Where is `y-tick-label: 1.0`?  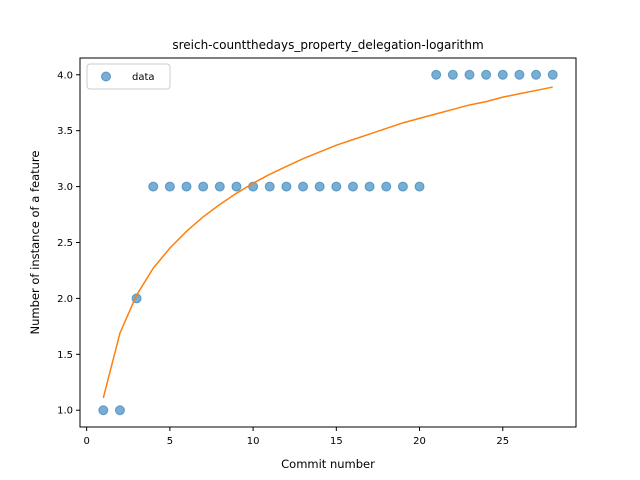
y-tick-label: 1.0 is located at coordinates (65, 411).